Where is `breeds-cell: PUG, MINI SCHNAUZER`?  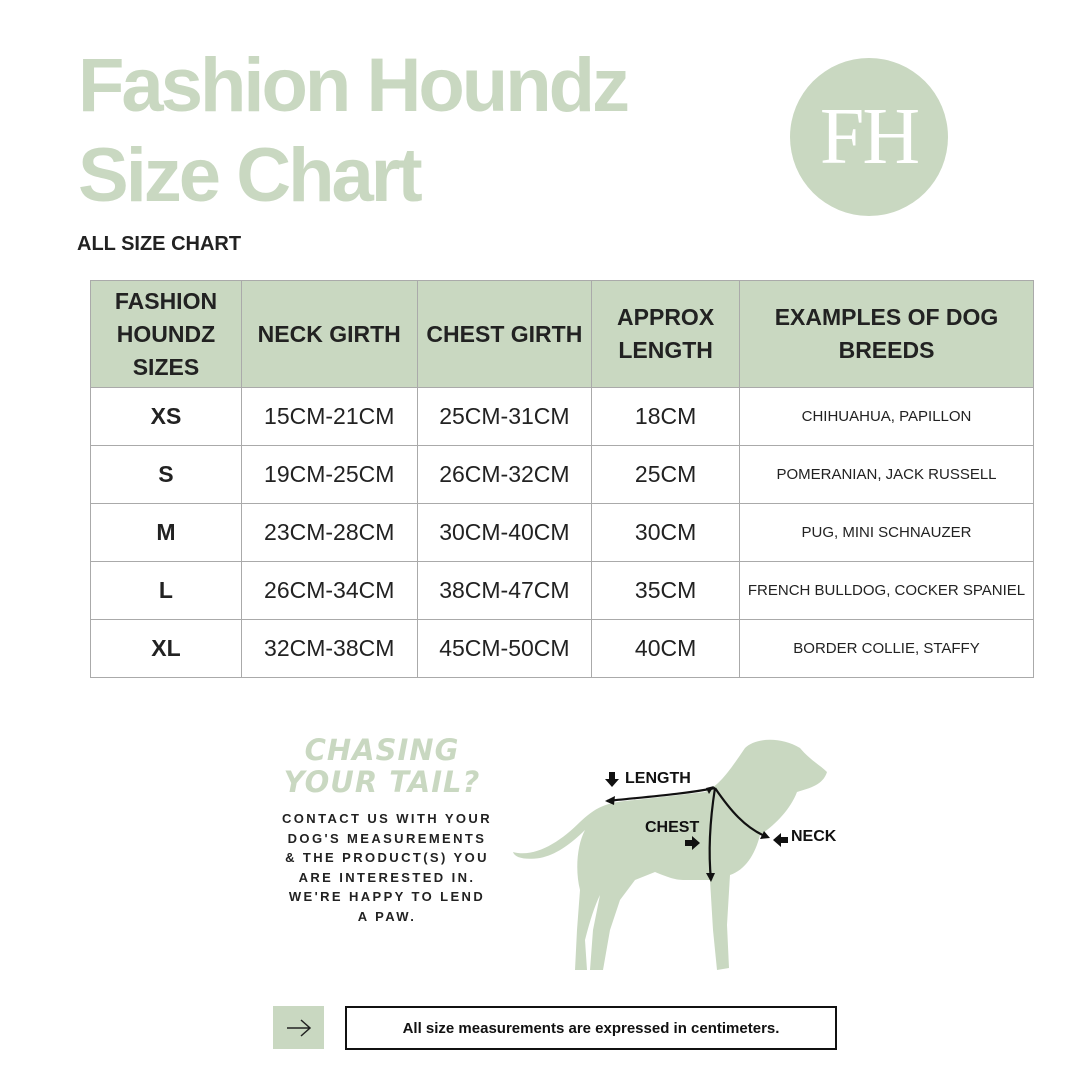 breeds-cell: PUG, MINI SCHNAUZER is located at coordinates (886, 532).